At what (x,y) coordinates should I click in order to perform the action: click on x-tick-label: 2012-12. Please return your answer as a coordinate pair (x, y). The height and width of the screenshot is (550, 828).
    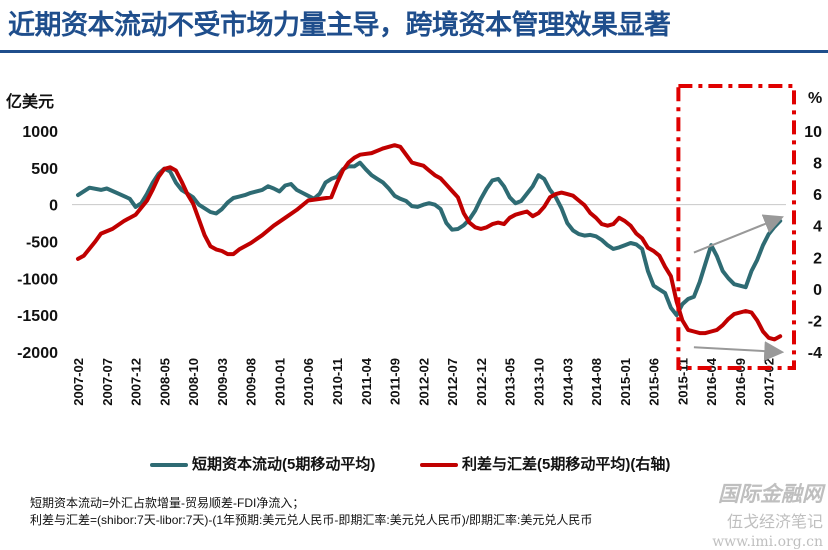
    Looking at the image, I should click on (481, 382).